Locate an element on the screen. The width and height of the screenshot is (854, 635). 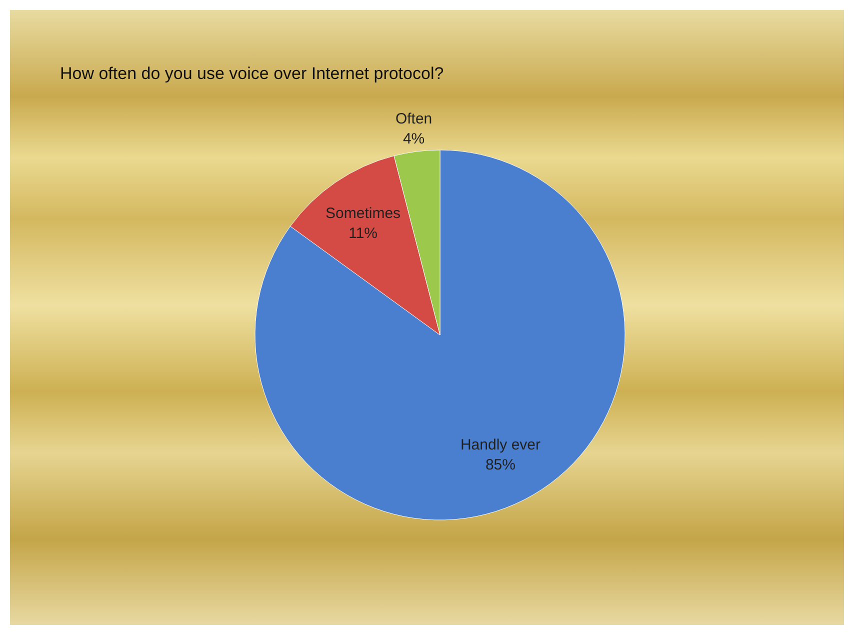
slice-label: Sometimes is located at coordinates (363, 213).